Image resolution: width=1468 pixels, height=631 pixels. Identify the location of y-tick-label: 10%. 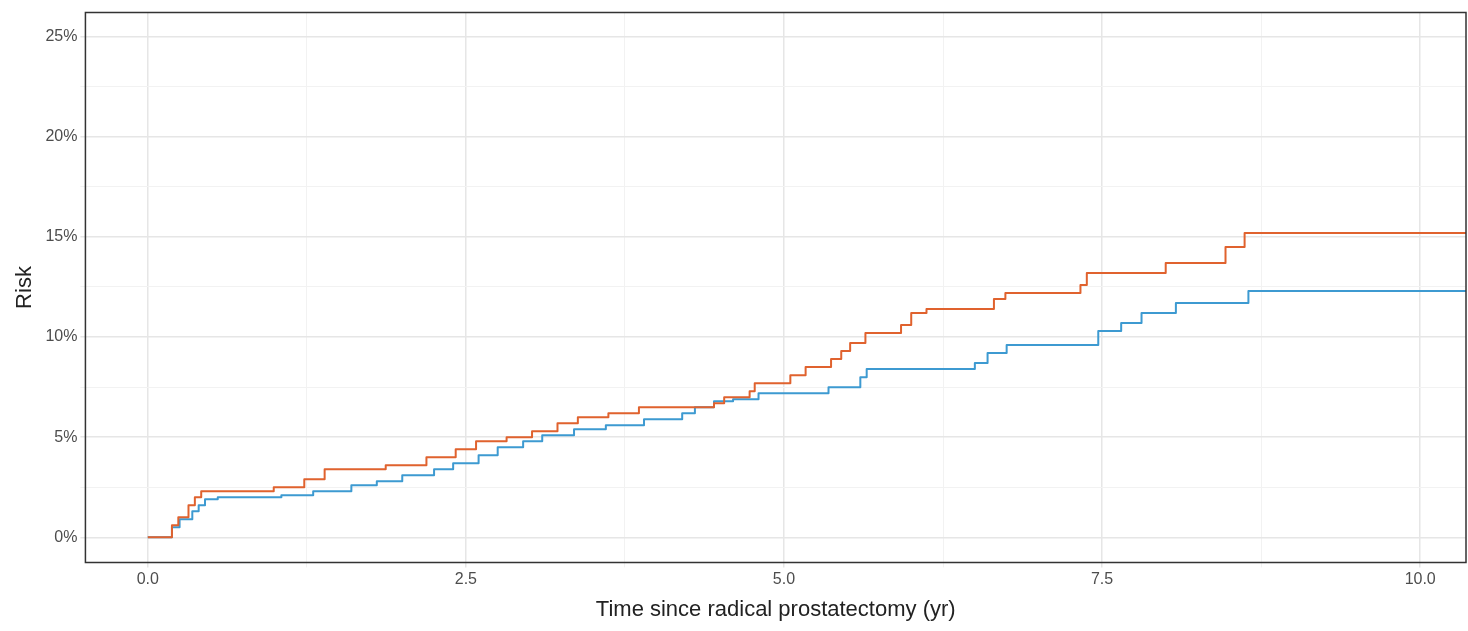
(61, 336).